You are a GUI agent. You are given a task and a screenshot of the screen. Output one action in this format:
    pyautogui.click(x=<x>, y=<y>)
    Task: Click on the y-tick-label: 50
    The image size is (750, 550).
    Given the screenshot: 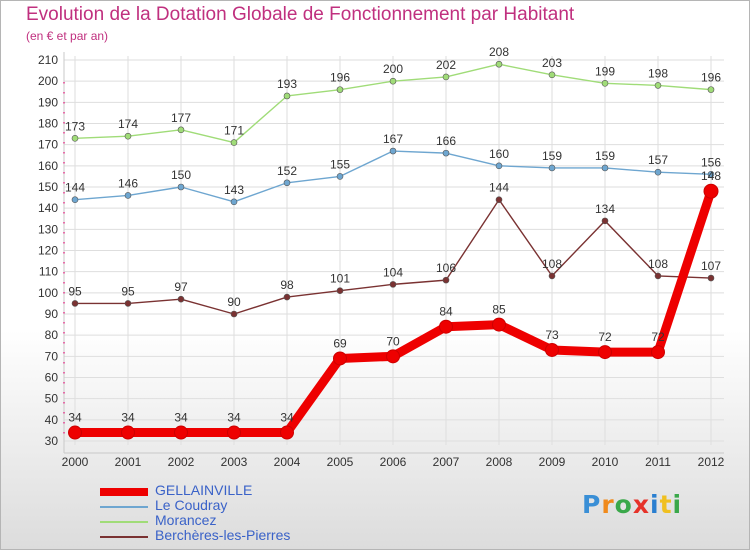 What is the action you would take?
    pyautogui.click(x=52, y=399)
    